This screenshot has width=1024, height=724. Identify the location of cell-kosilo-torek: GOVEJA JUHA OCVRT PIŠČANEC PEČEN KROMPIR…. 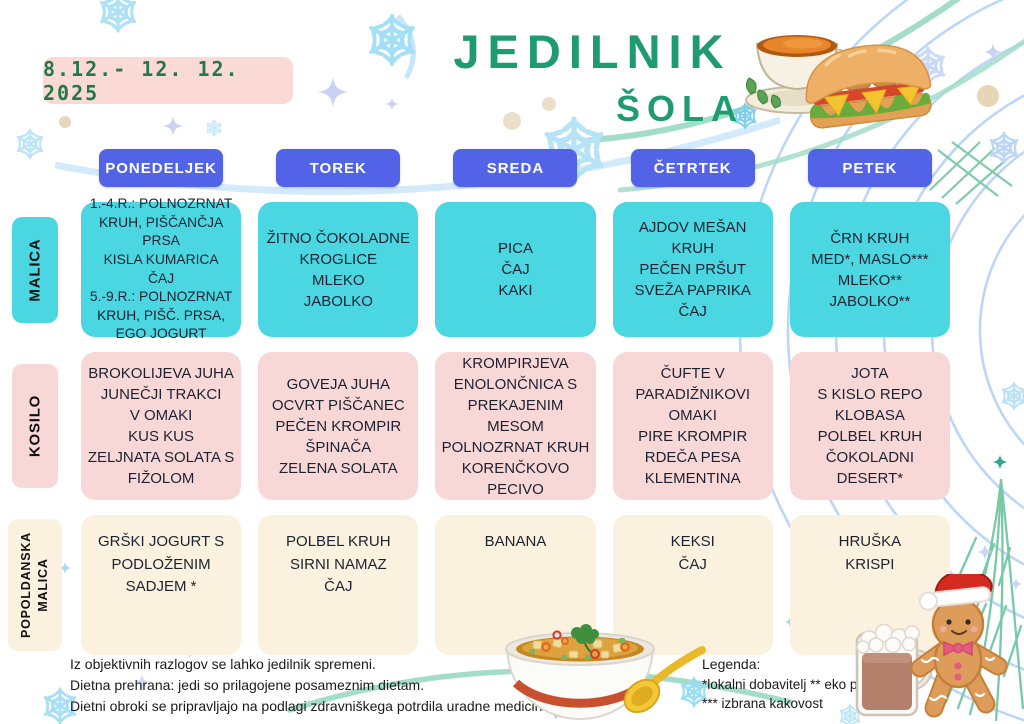
(338, 426).